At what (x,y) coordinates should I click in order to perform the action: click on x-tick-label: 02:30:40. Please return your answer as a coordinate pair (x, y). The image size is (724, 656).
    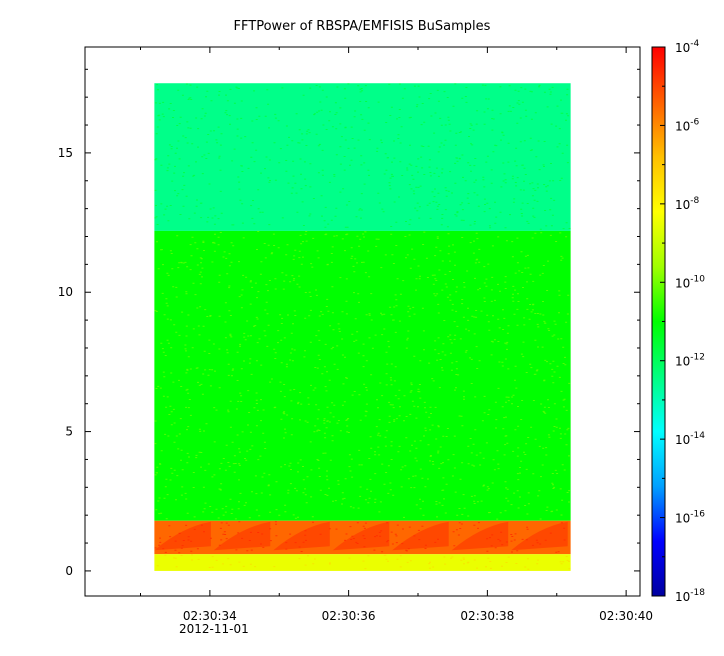
    Looking at the image, I should click on (626, 616).